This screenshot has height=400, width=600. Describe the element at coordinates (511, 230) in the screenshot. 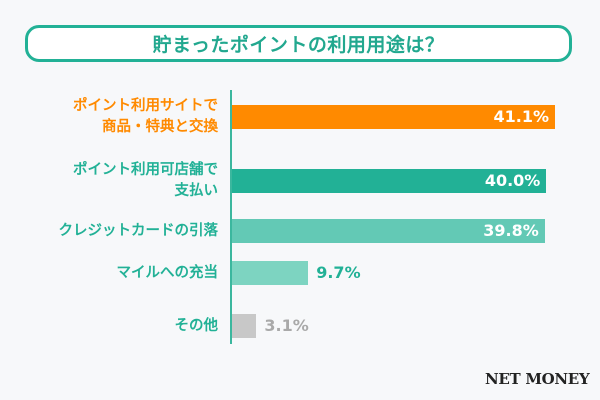

I see `value-label: 39.8%` at that location.